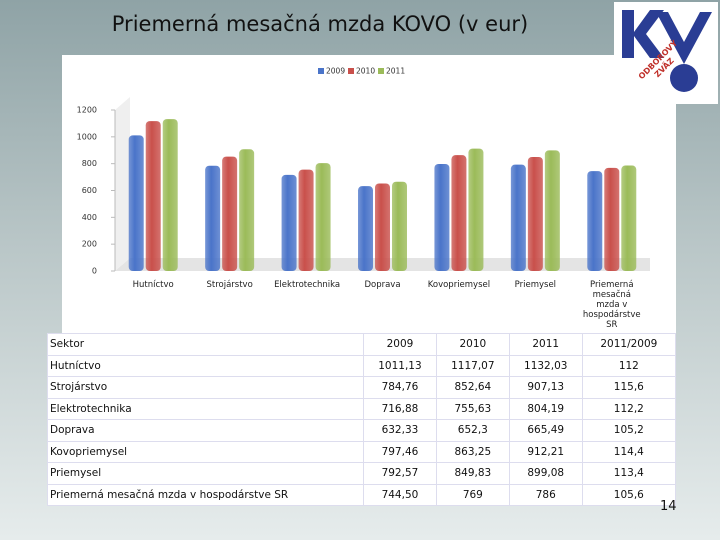 The width and height of the screenshot is (720, 540). I want to click on table-cell: 804,19, so click(545, 408).